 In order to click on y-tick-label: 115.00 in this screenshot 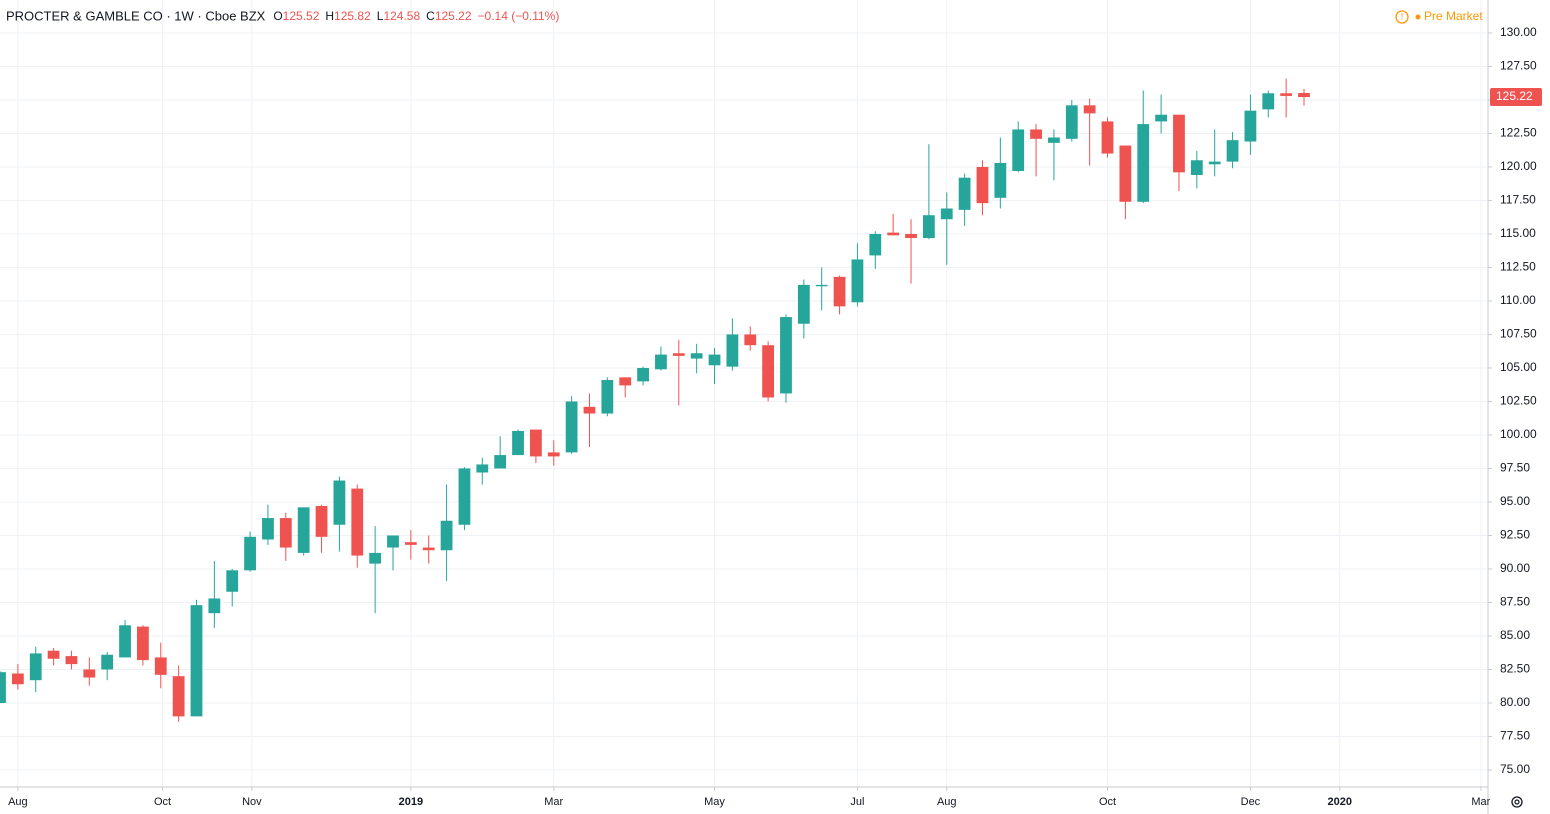, I will do `click(1518, 233)`.